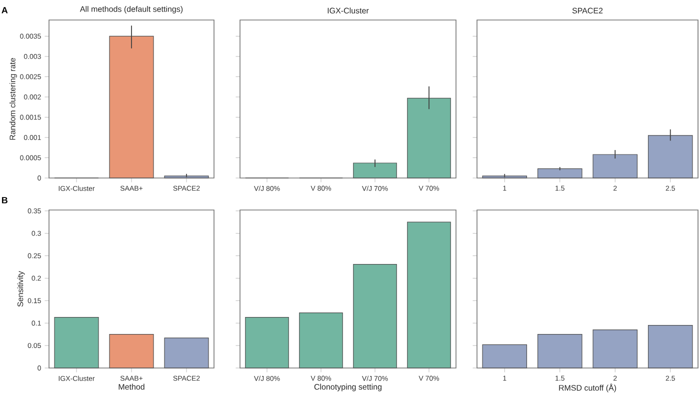 The width and height of the screenshot is (699, 393). What do you see at coordinates (5, 10) in the screenshot?
I see `text: A` at bounding box center [5, 10].